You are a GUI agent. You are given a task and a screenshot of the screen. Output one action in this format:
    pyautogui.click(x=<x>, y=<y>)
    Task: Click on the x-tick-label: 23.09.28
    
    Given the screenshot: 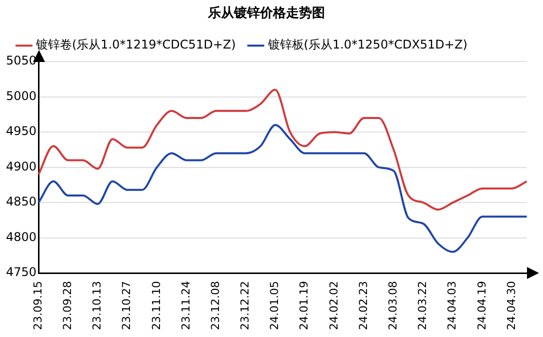 What is the action you would take?
    pyautogui.click(x=67, y=305)
    